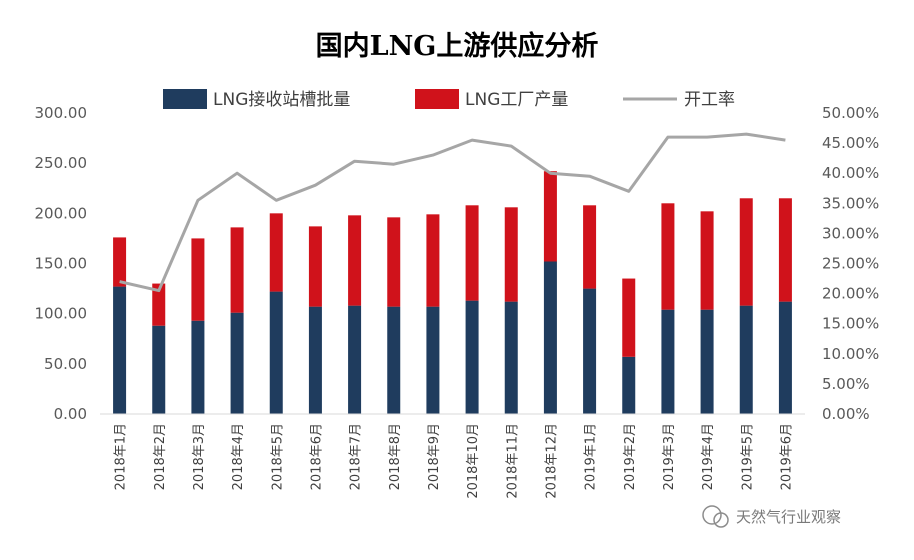  Describe the element at coordinates (850, 143) in the screenshot. I see `right-tick-label: 45.00%` at that location.